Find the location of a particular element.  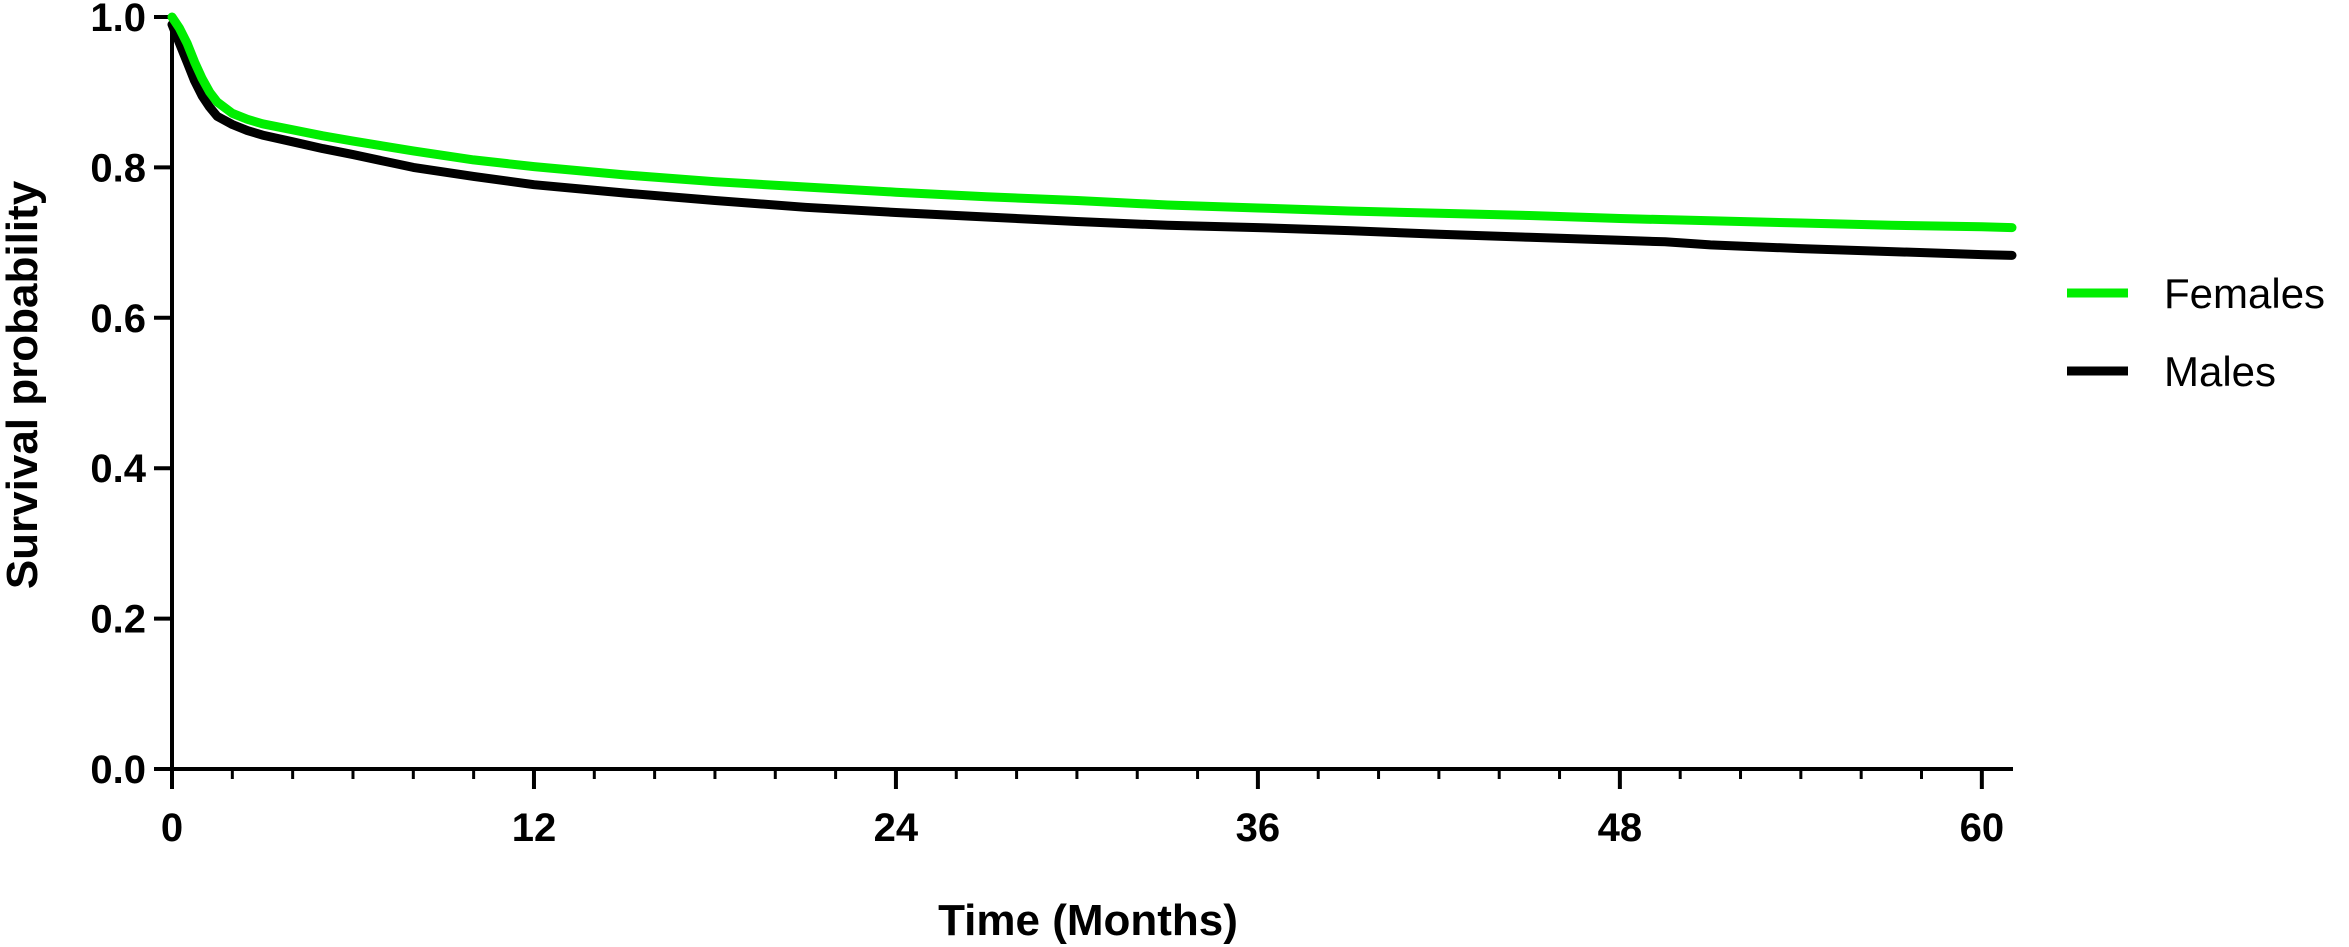

x-tick-label: 36 is located at coordinates (1258, 828).